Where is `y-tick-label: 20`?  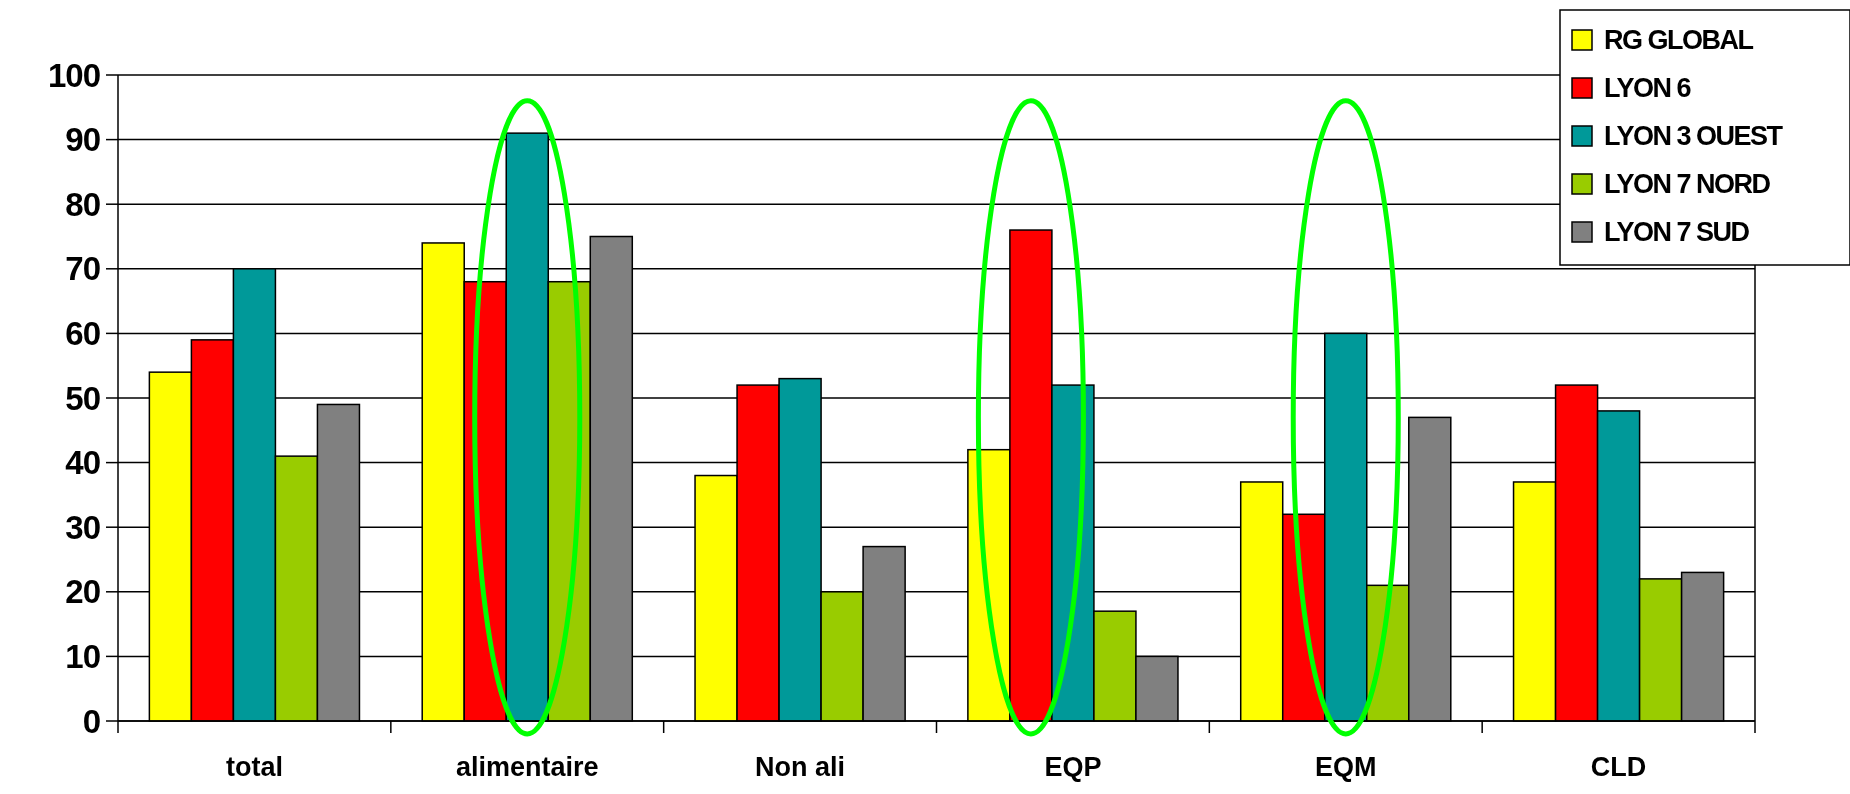
y-tick-label: 20 is located at coordinates (82, 592).